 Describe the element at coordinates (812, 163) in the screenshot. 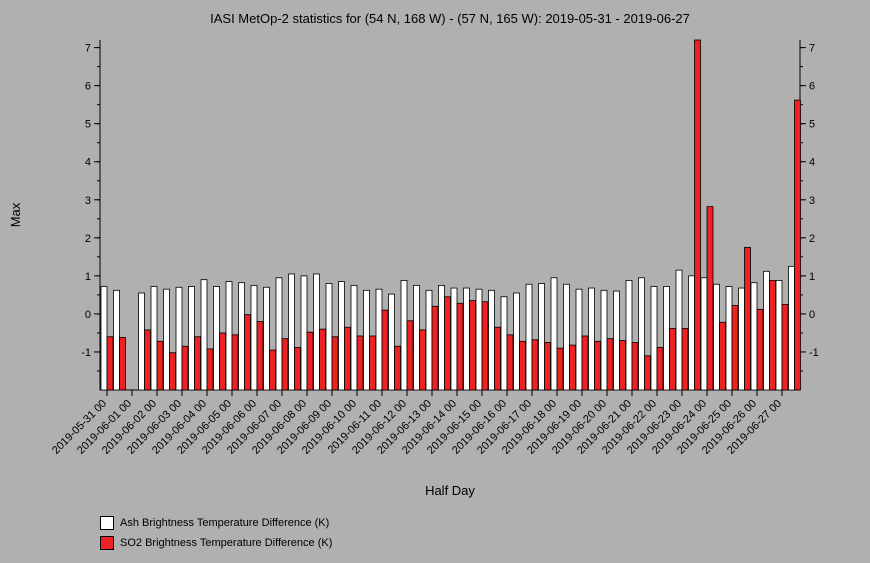

I see `y-tick-label-right: 4` at that location.